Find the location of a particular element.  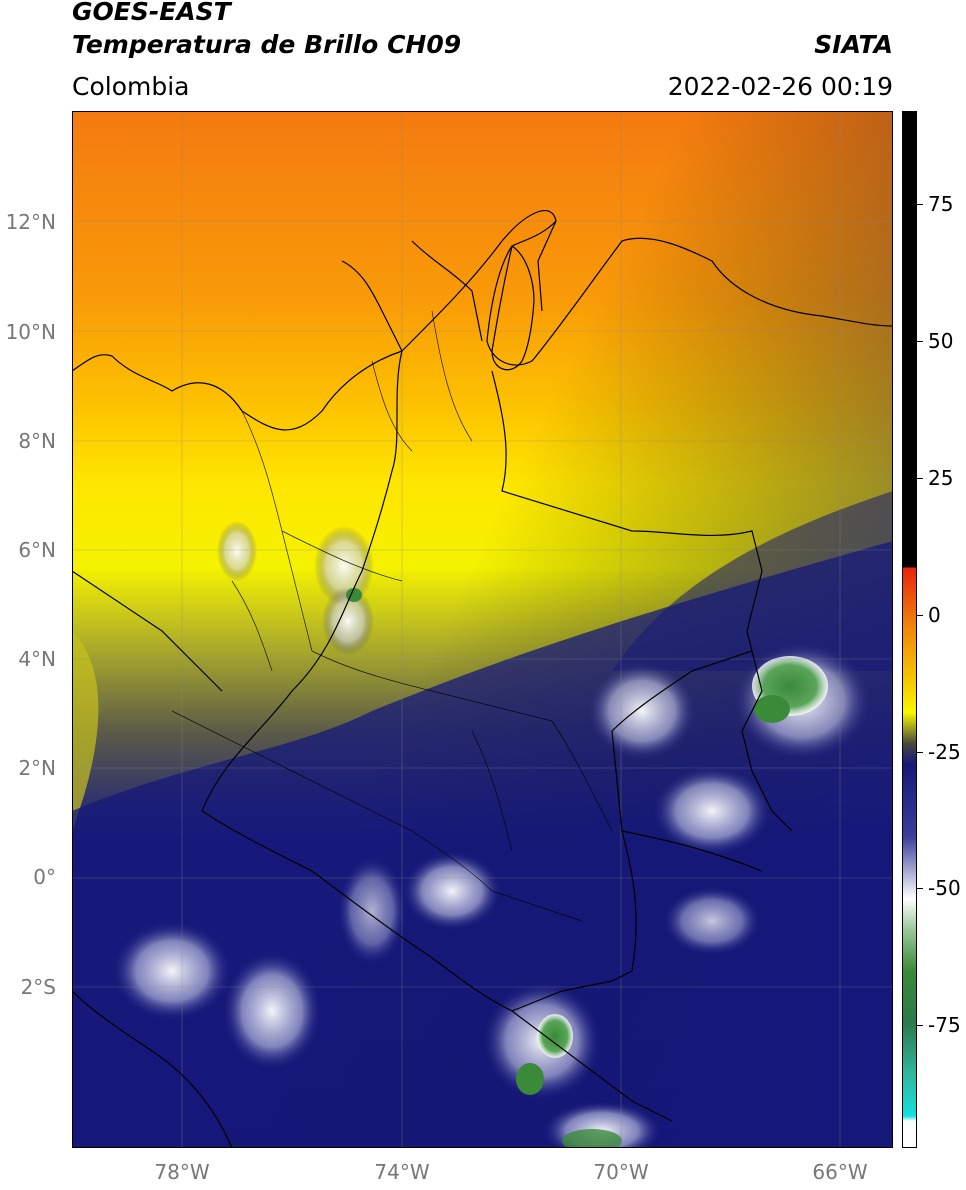

colorbar-label-25: 25 is located at coordinates (941, 478).